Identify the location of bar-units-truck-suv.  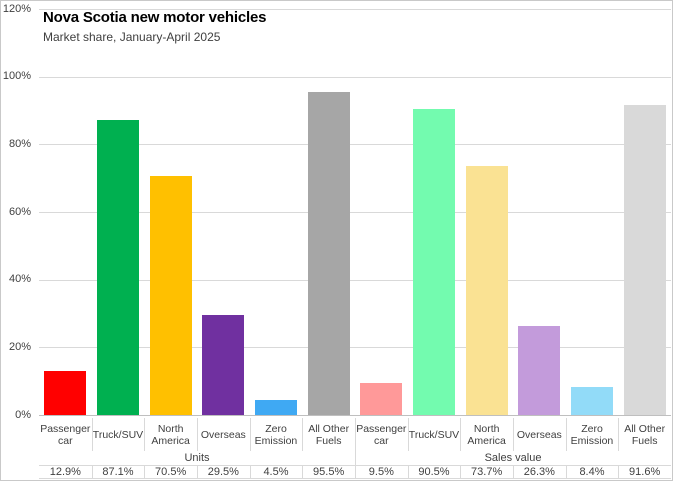
(118, 267).